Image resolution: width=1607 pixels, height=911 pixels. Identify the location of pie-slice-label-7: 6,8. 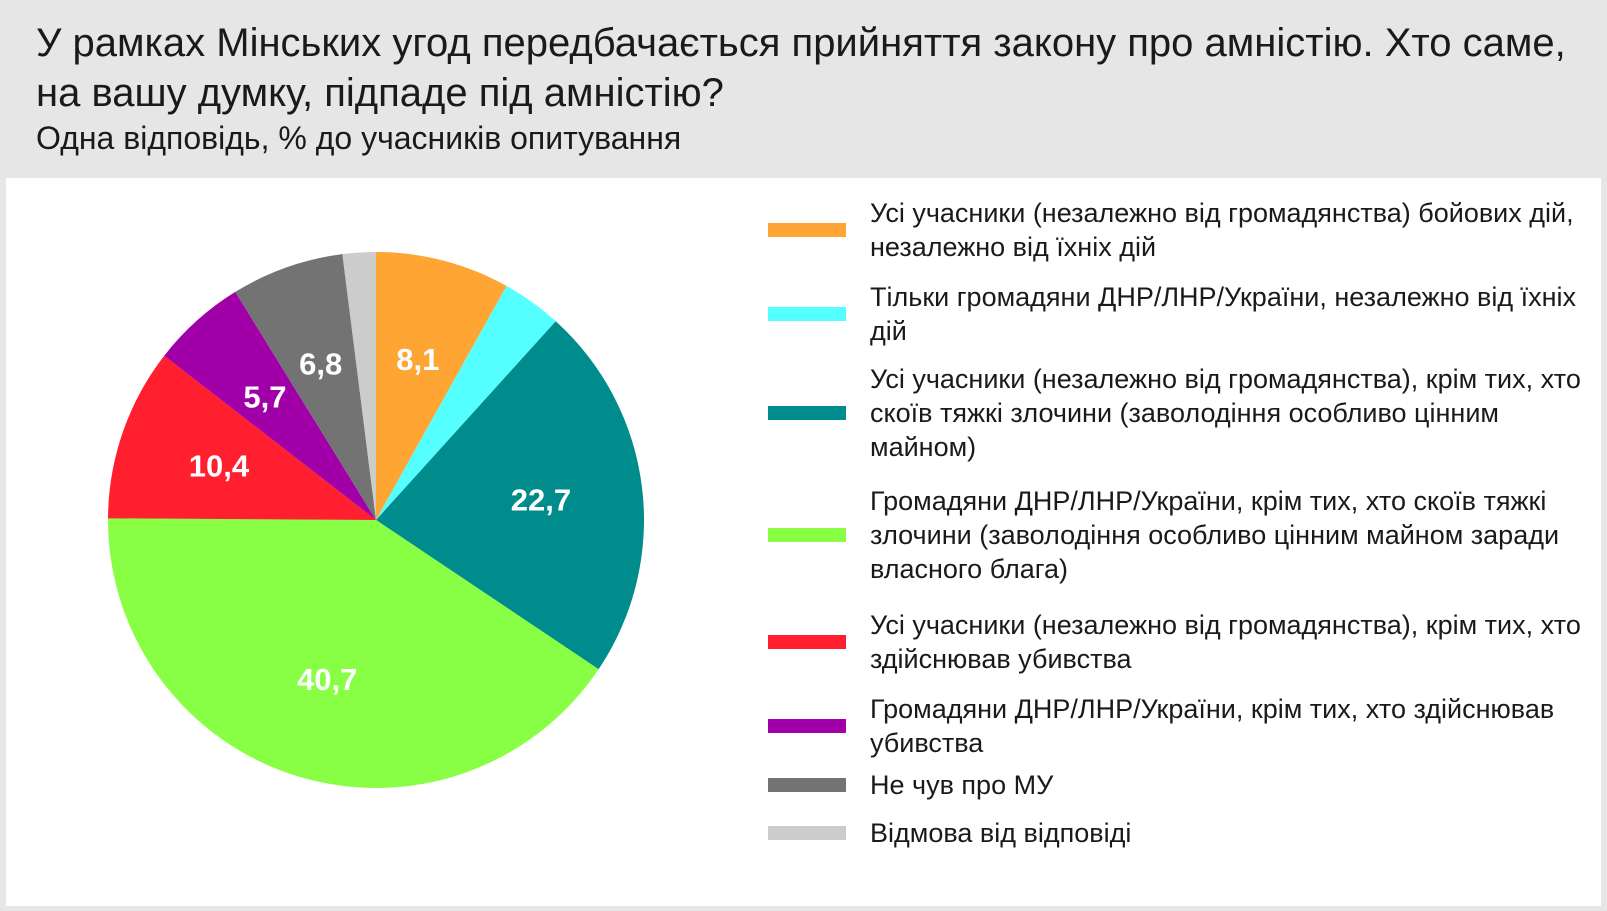
(320, 363).